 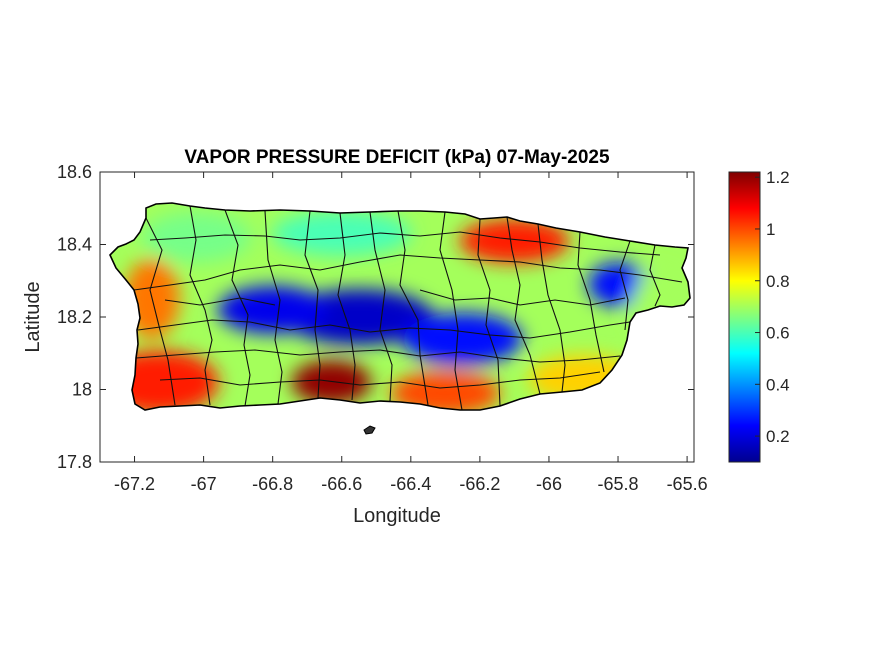 What do you see at coordinates (33, 316) in the screenshot?
I see `y-axis-label: Latitude` at bounding box center [33, 316].